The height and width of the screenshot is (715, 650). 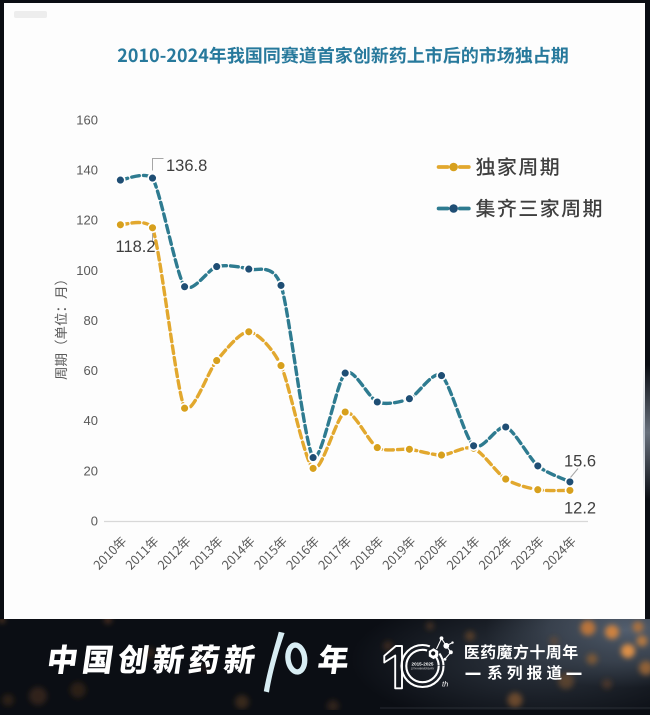 I want to click on svg-text: th, so click(x=445, y=684).